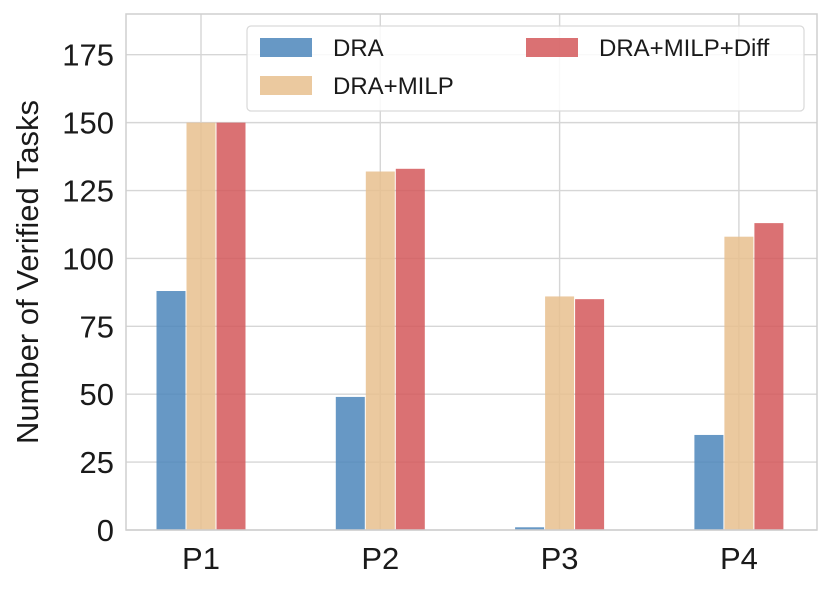  Describe the element at coordinates (88, 55) in the screenshot. I see `y-tick-label: 175` at that location.